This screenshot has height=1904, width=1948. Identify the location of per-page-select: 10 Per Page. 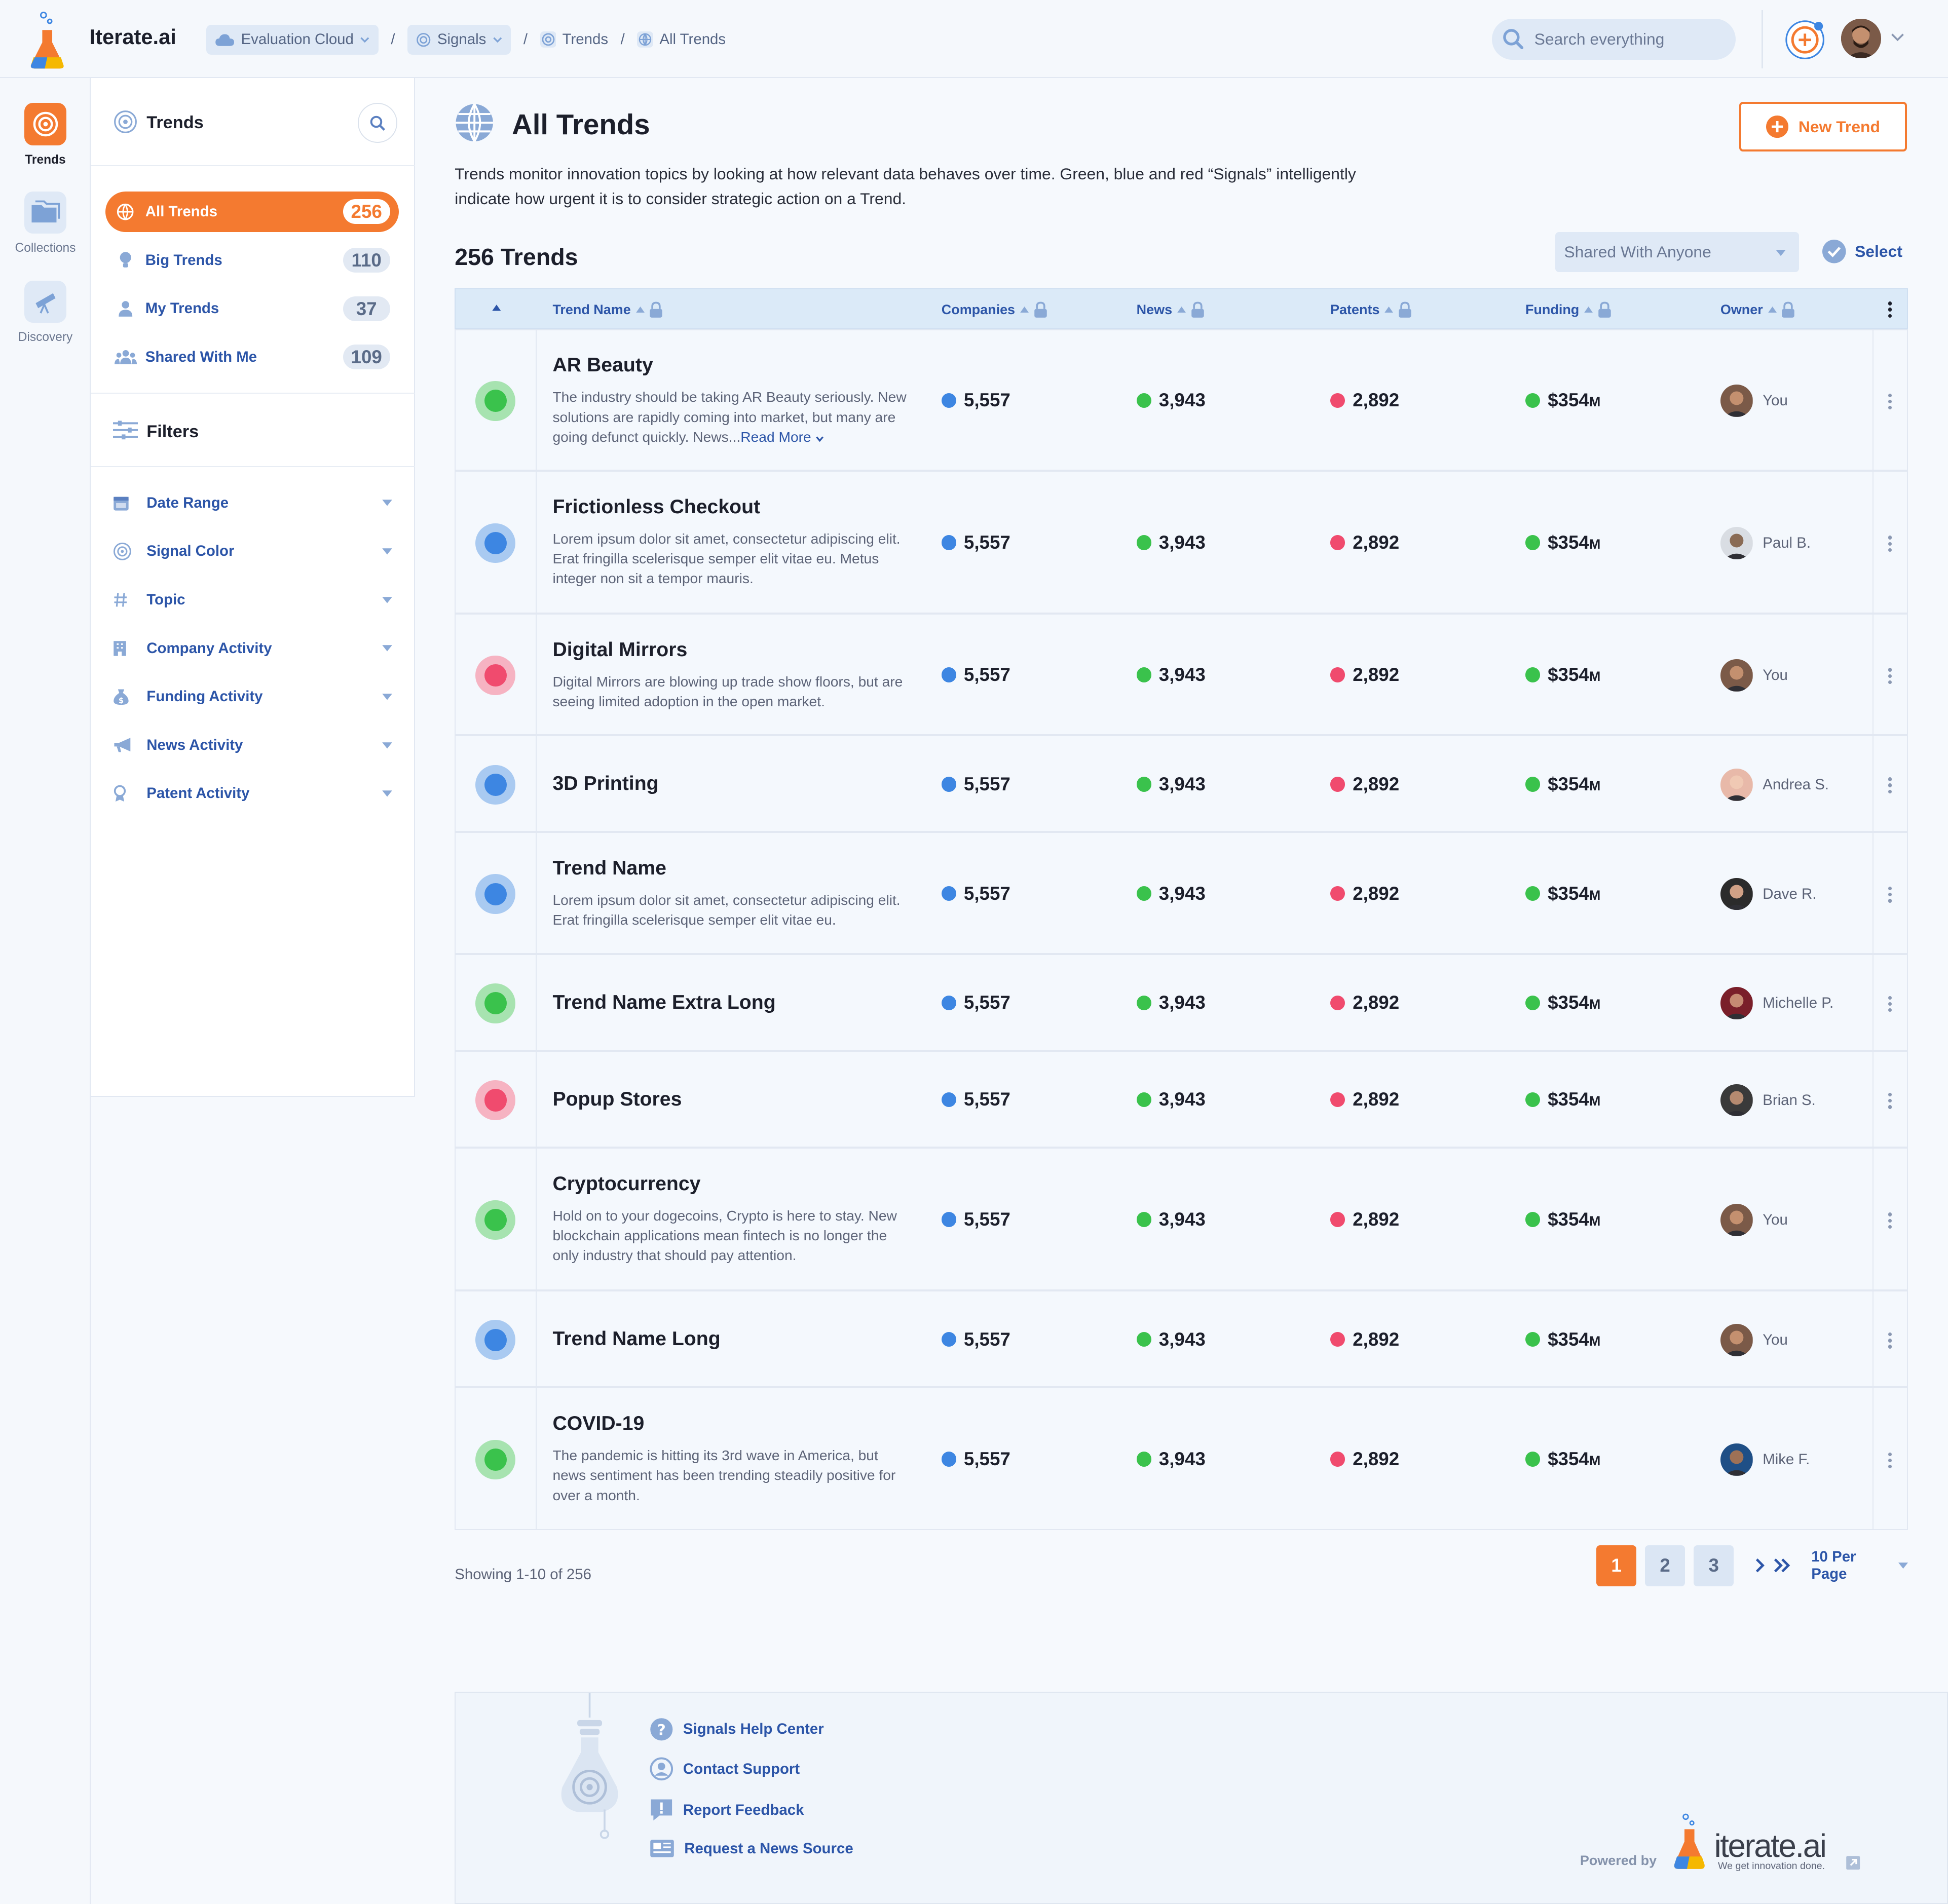
(1860, 1565).